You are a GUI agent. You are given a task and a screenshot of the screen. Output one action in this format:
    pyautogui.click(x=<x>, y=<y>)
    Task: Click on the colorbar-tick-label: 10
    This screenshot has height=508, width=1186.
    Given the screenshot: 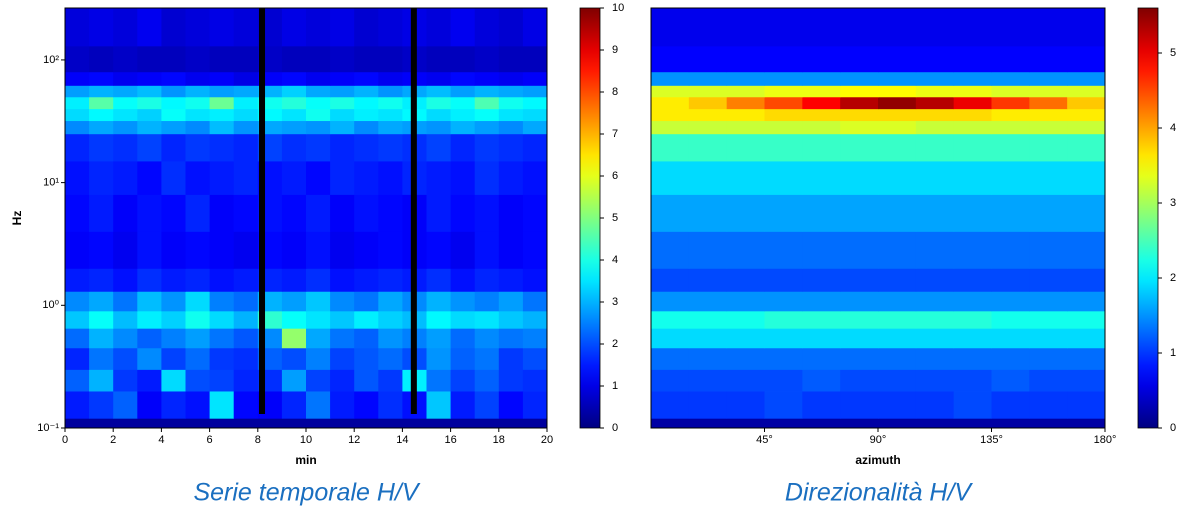 What is the action you would take?
    pyautogui.click(x=618, y=8)
    